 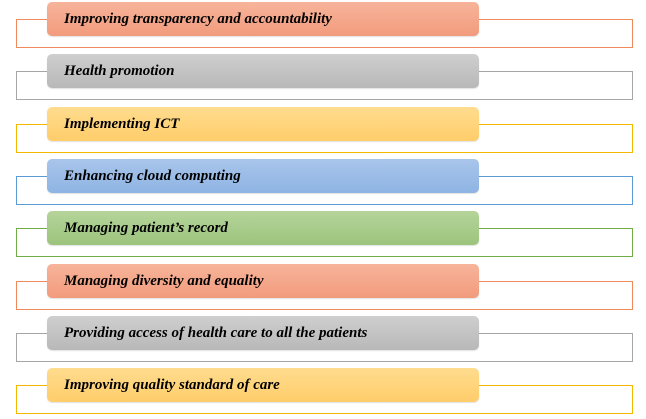 What do you see at coordinates (146, 227) in the screenshot?
I see `item-label: Managing patient’s record` at bounding box center [146, 227].